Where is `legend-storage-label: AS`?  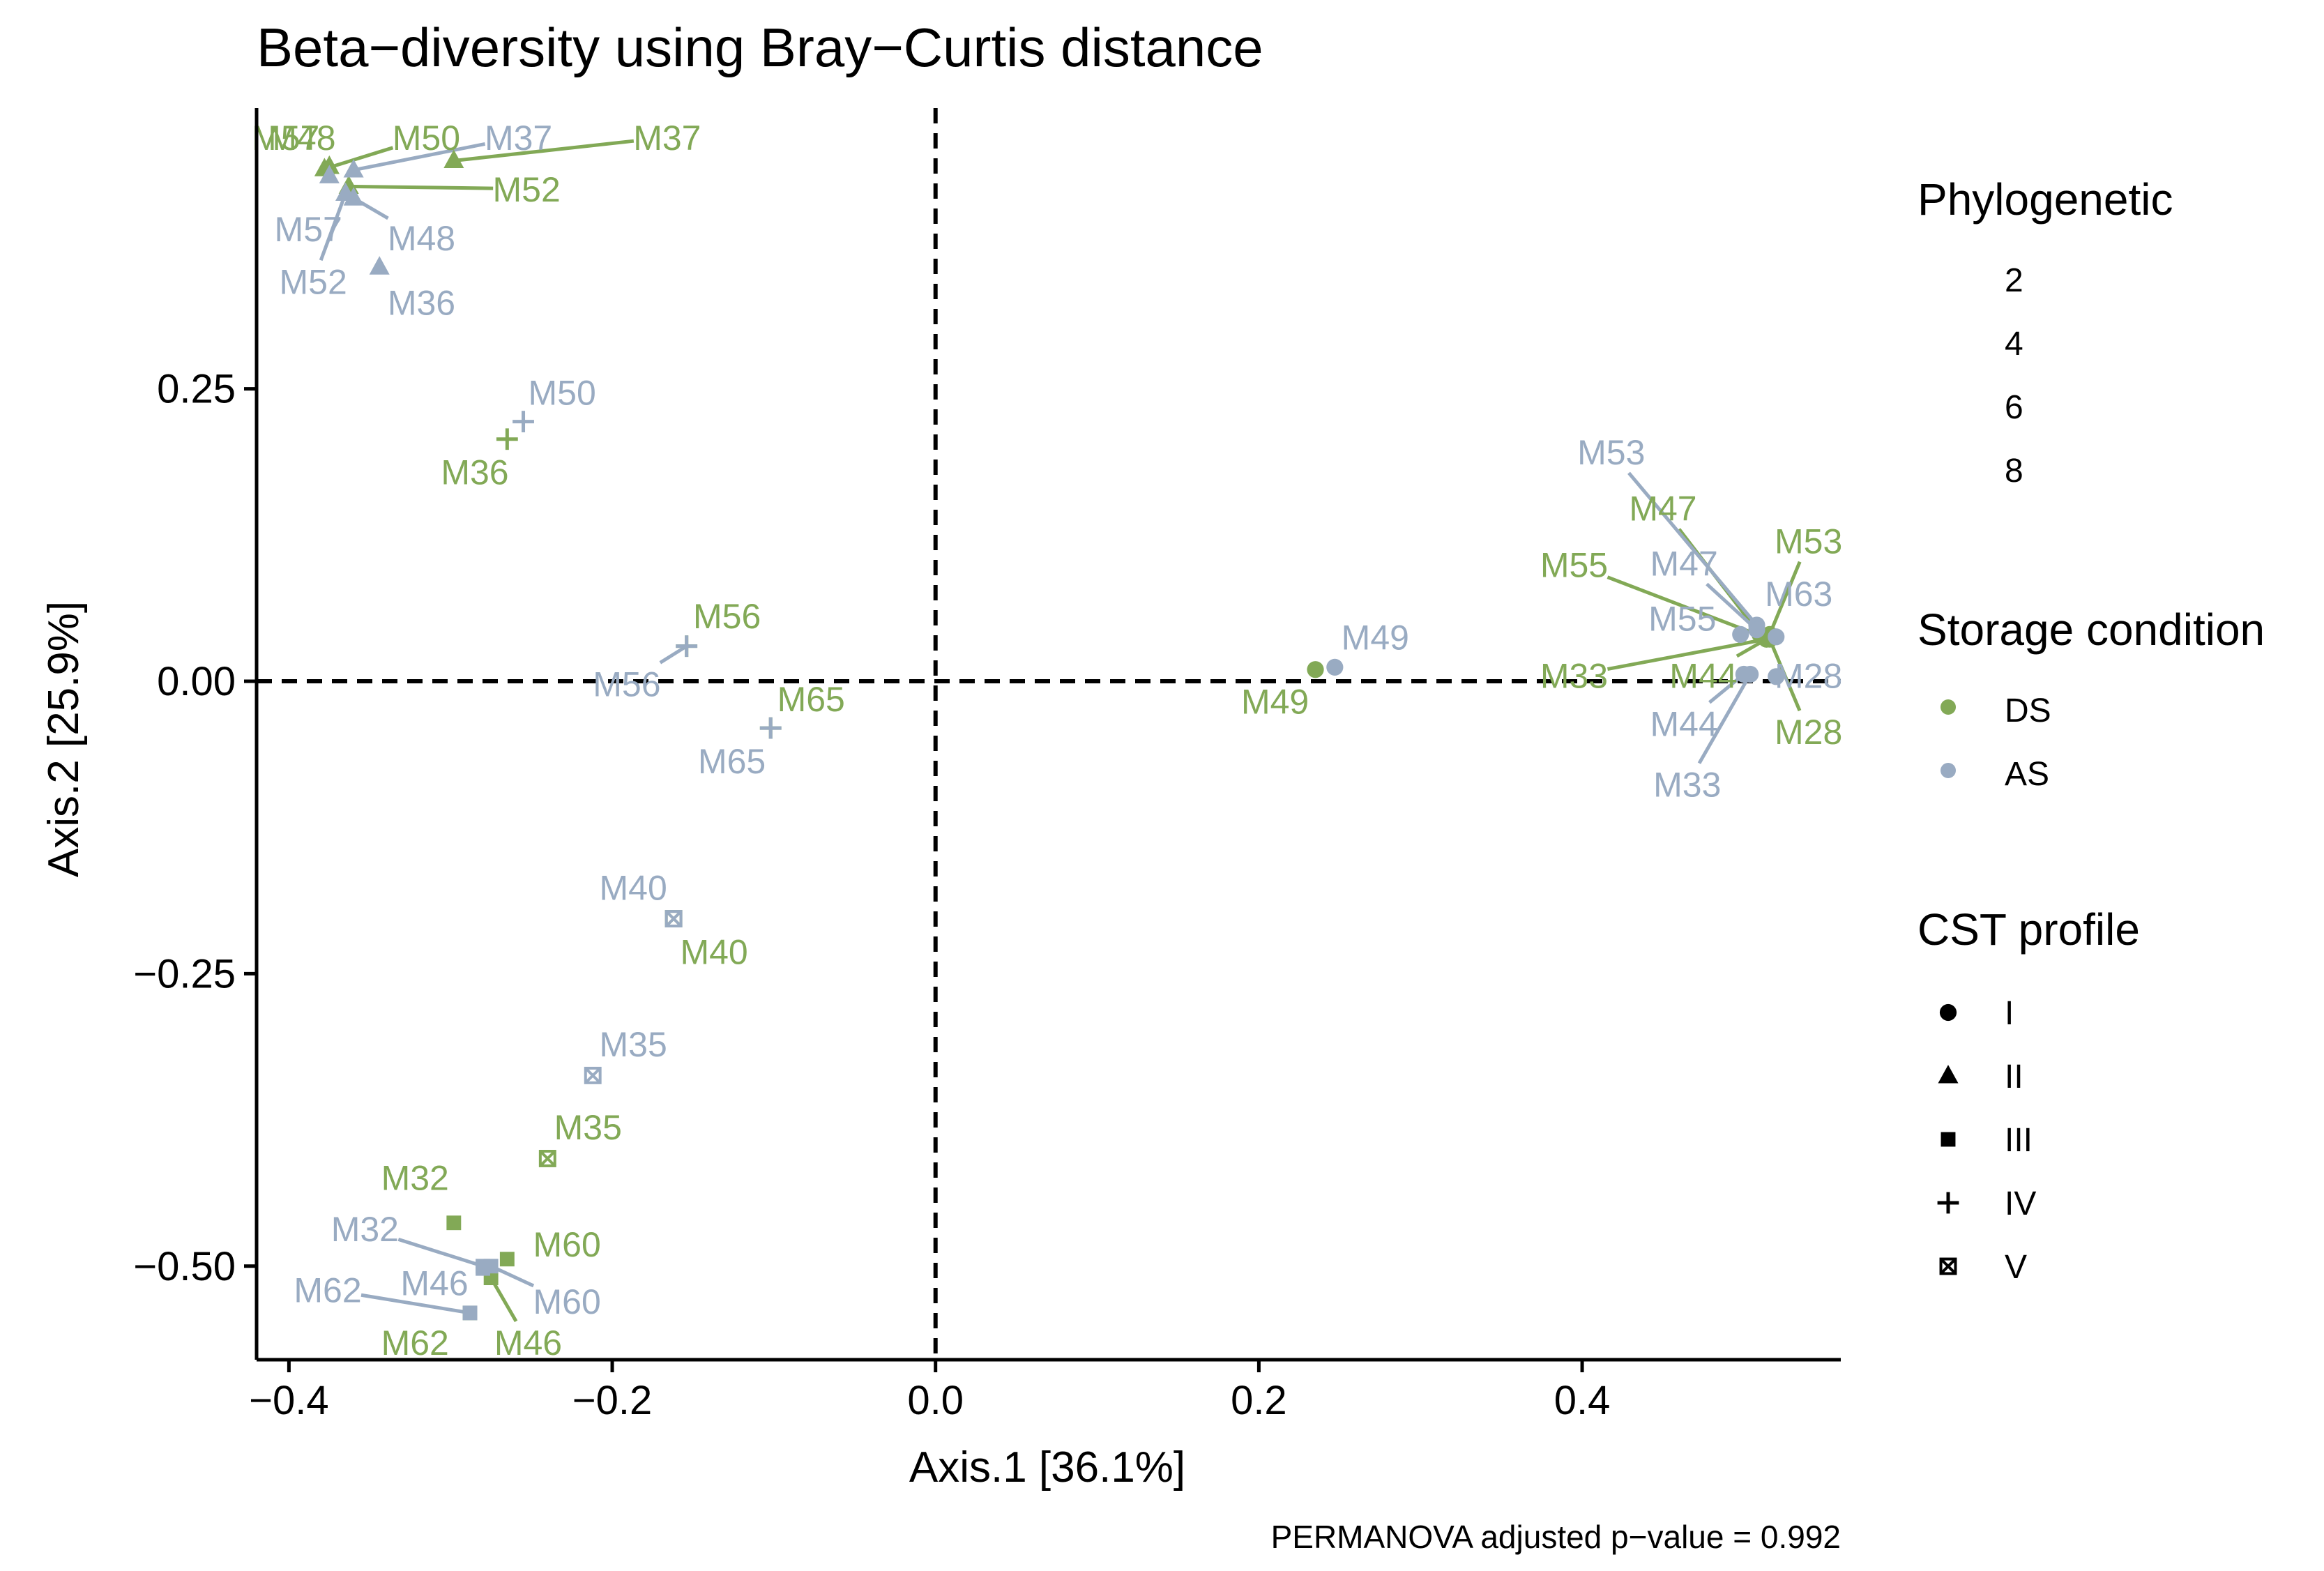 legend-storage-label: AS is located at coordinates (2027, 774).